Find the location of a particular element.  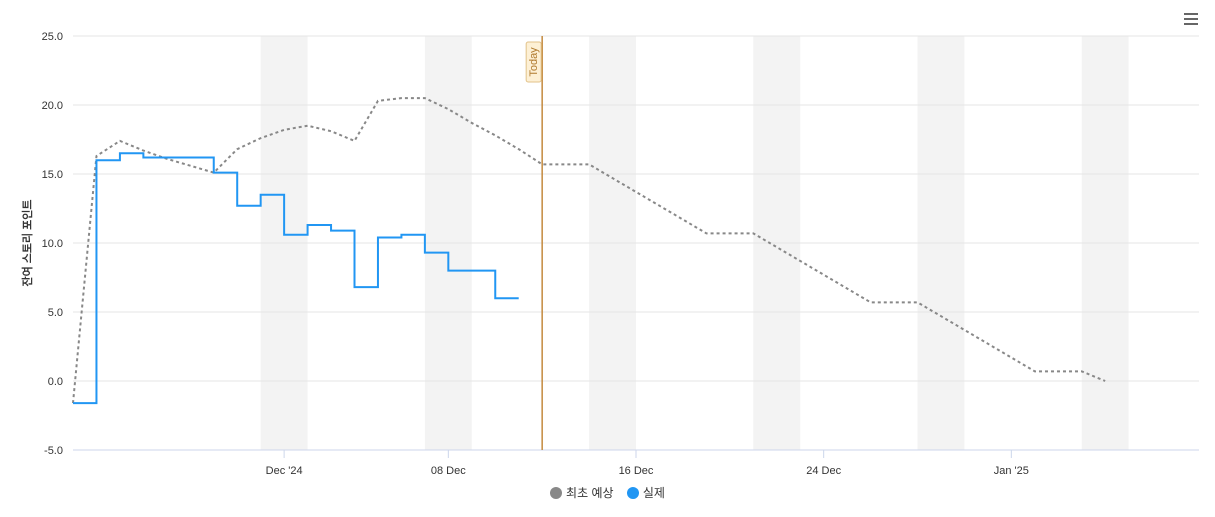

y-tick-label: 20.0 is located at coordinates (52, 106).